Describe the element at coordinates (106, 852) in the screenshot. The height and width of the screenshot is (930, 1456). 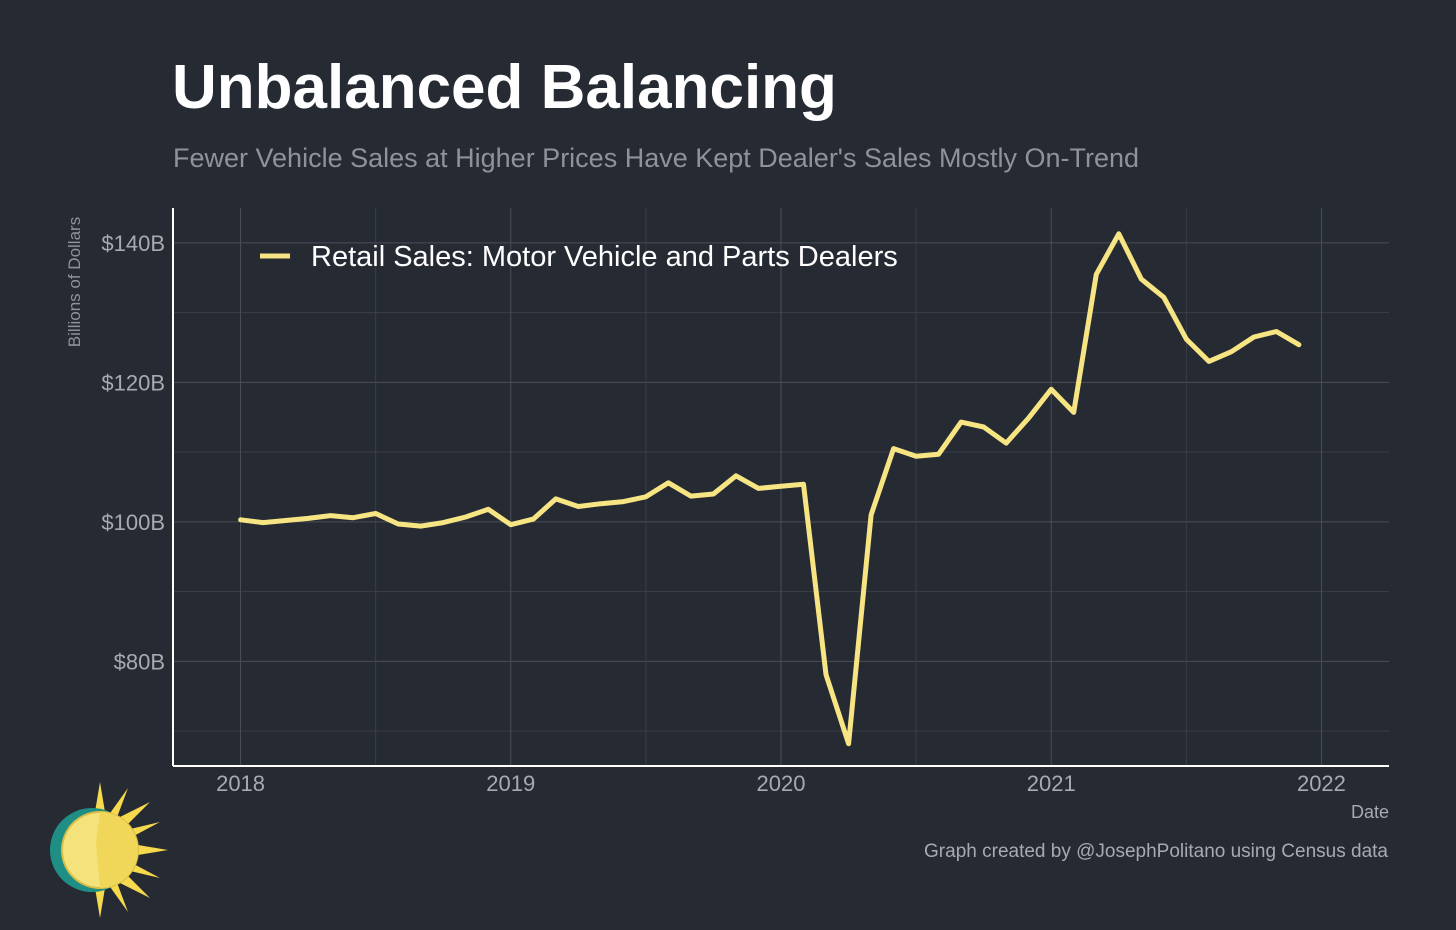
I see `sun-icon` at that location.